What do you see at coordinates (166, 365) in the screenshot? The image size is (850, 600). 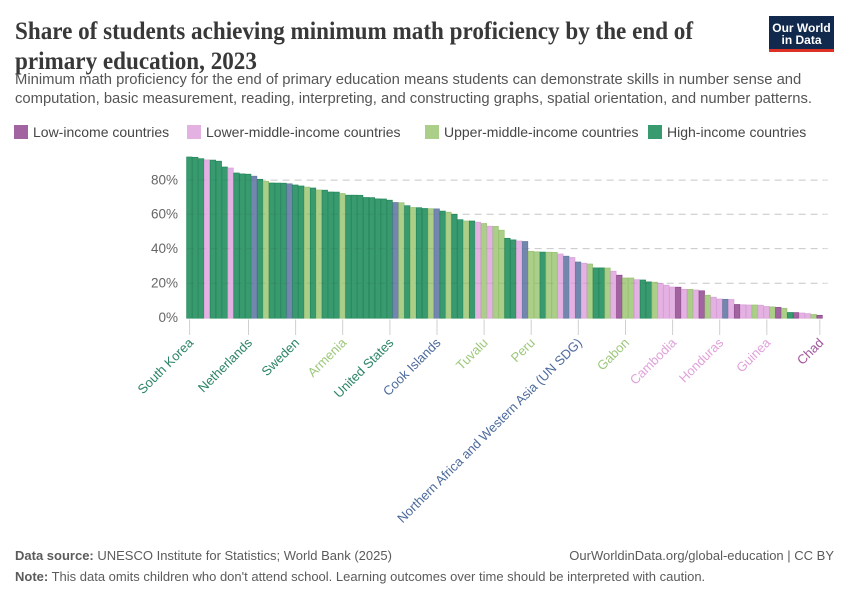 I see `svg-text: South Korea` at bounding box center [166, 365].